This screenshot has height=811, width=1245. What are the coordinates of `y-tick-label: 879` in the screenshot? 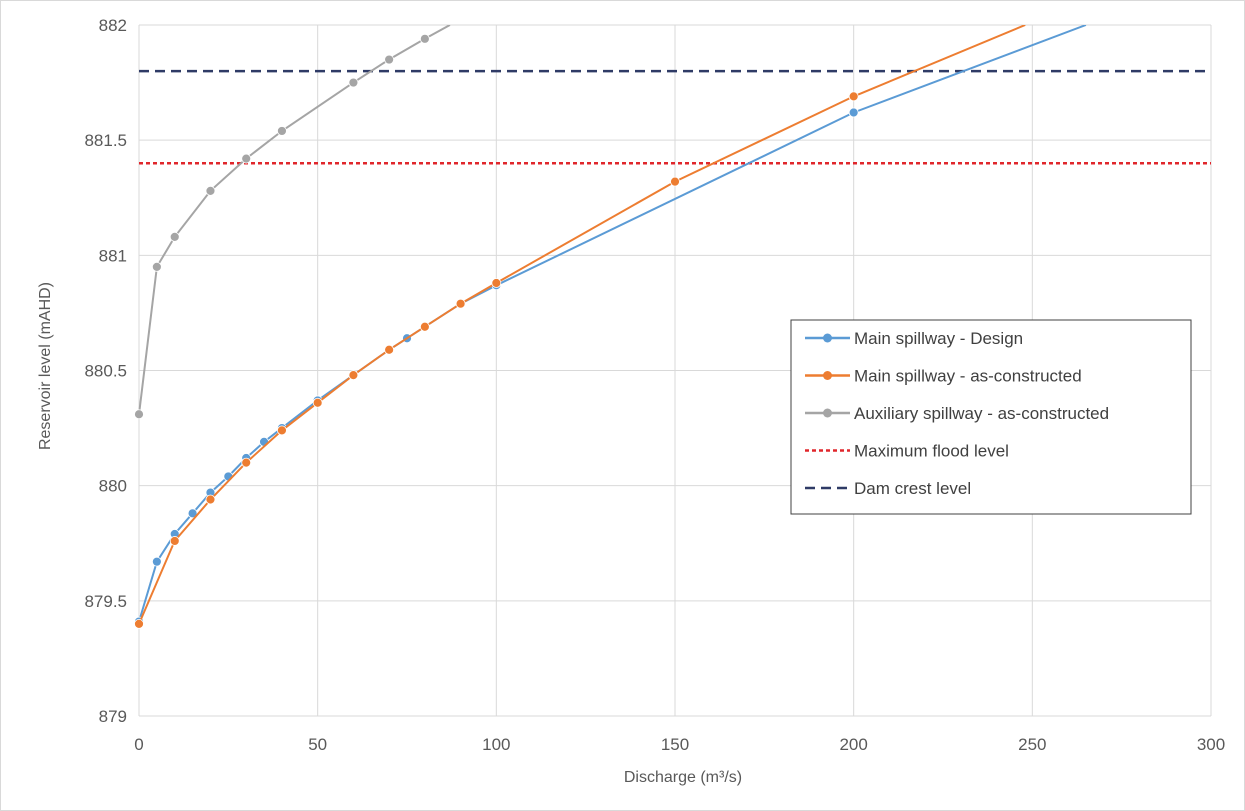 It's located at (113, 716).